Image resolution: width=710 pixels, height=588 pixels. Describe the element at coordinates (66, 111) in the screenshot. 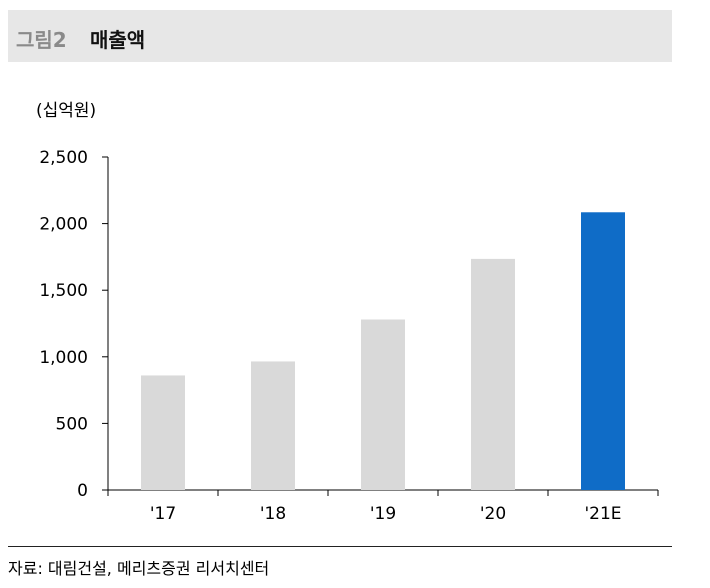

I see `y-axis-unit-label: (십억원)` at that location.